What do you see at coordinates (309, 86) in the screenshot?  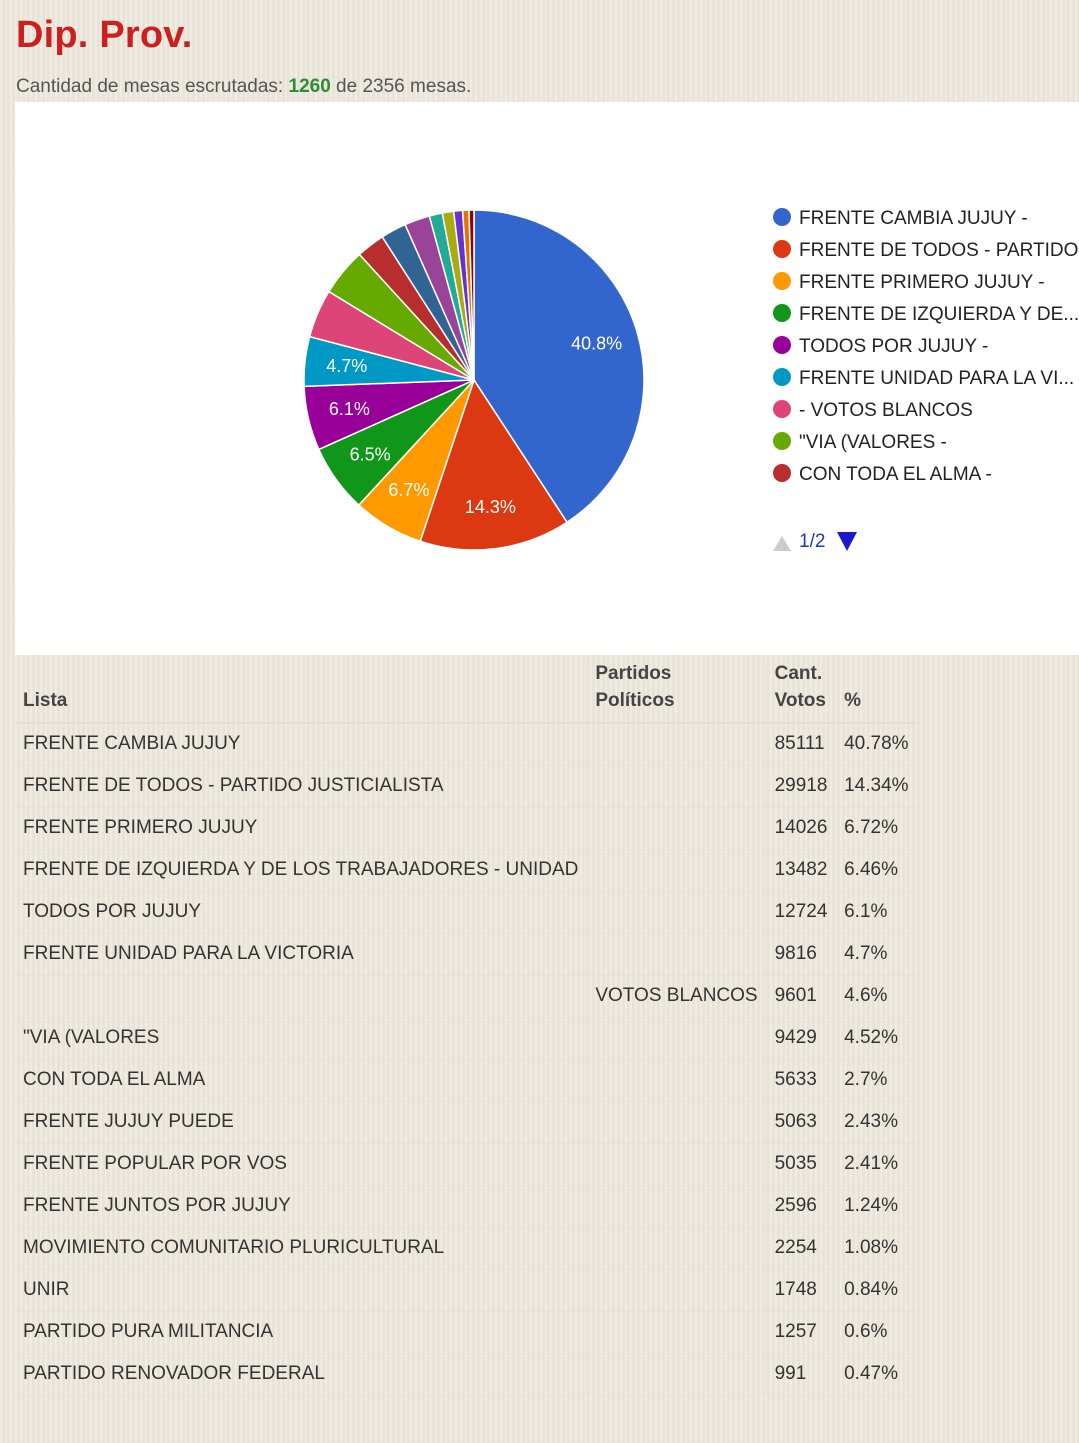 I see `mesas-escrutadas-count: 1260` at bounding box center [309, 86].